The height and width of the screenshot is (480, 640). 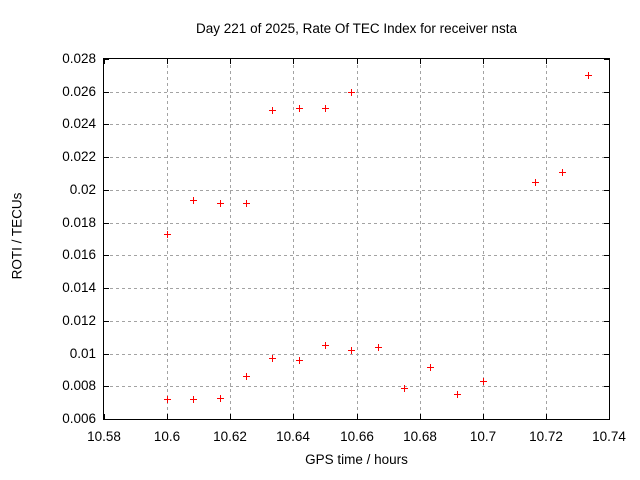 What do you see at coordinates (230, 436) in the screenshot?
I see `x-tick-label: 10.62` at bounding box center [230, 436].